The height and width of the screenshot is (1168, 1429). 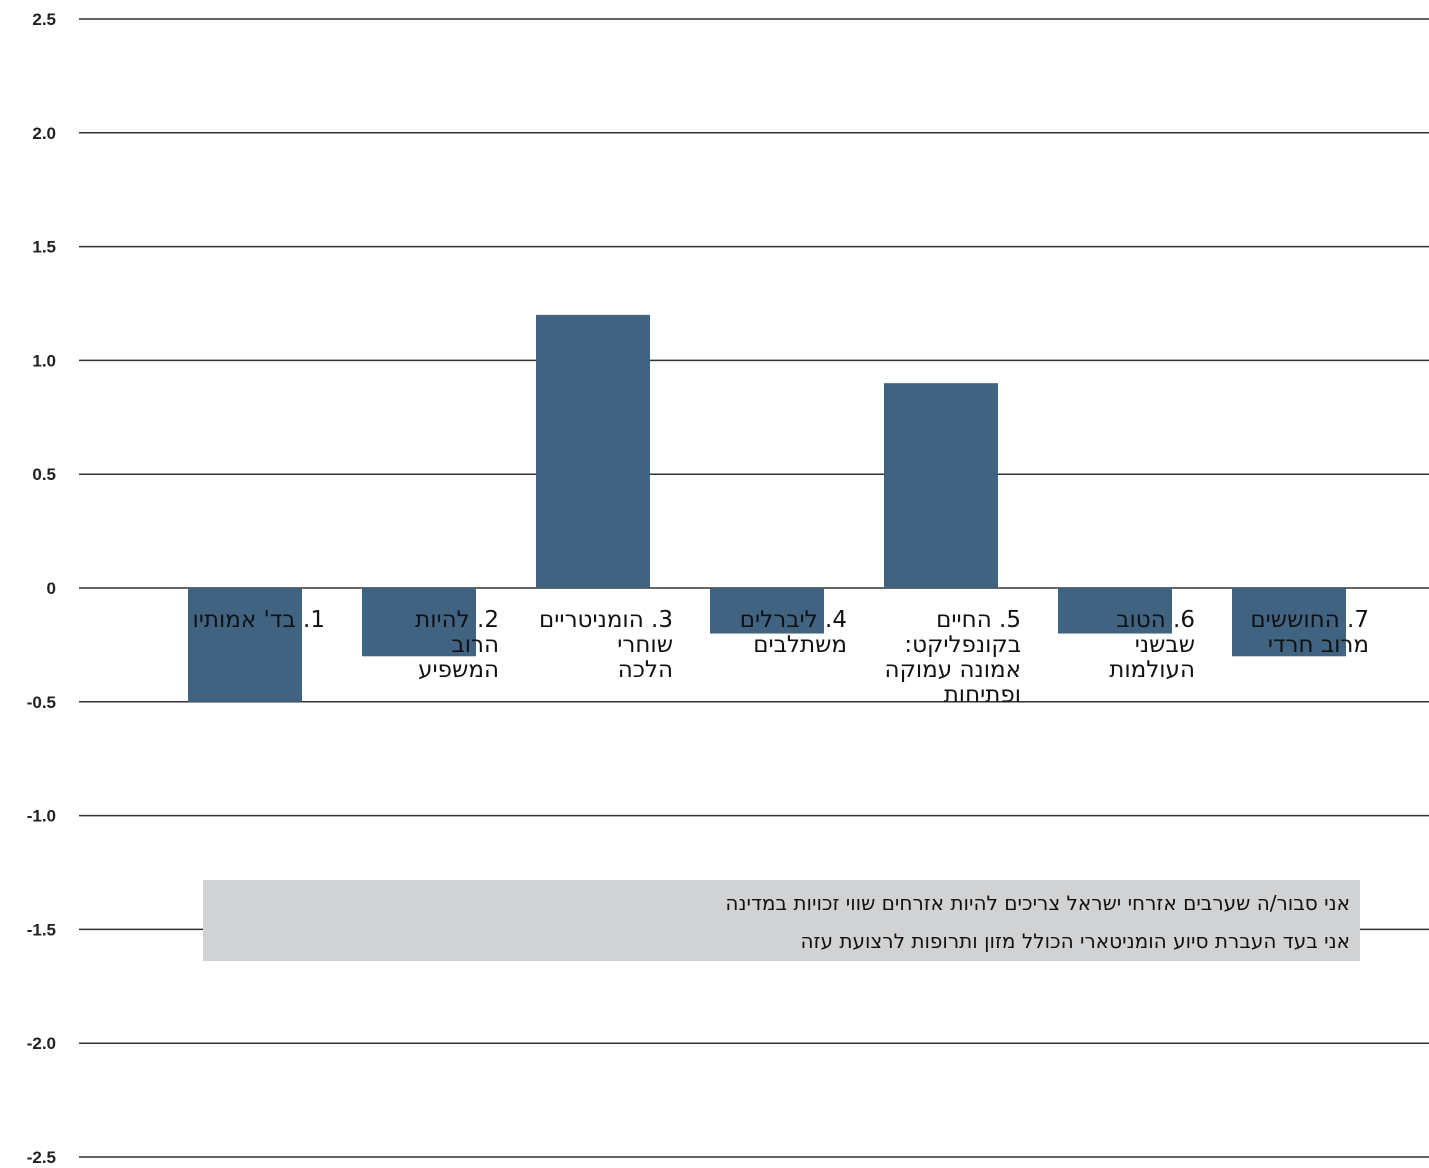 What do you see at coordinates (44, 360) in the screenshot?
I see `y-tick-label: 1.0` at bounding box center [44, 360].